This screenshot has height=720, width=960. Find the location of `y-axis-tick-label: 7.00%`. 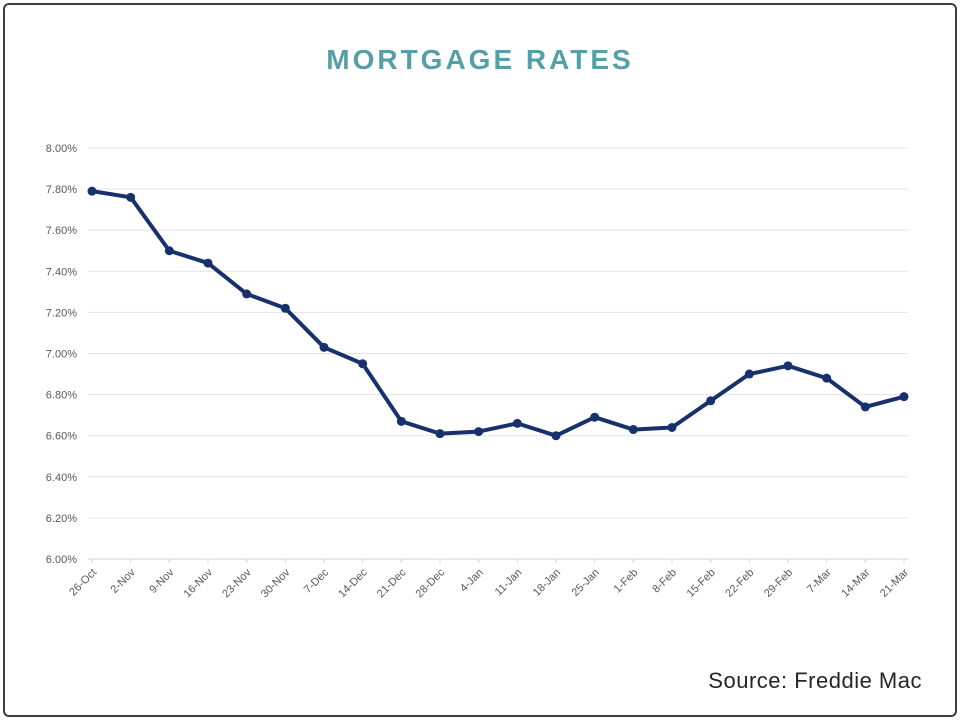

y-axis-tick-label: 7.00% is located at coordinates (61, 355).